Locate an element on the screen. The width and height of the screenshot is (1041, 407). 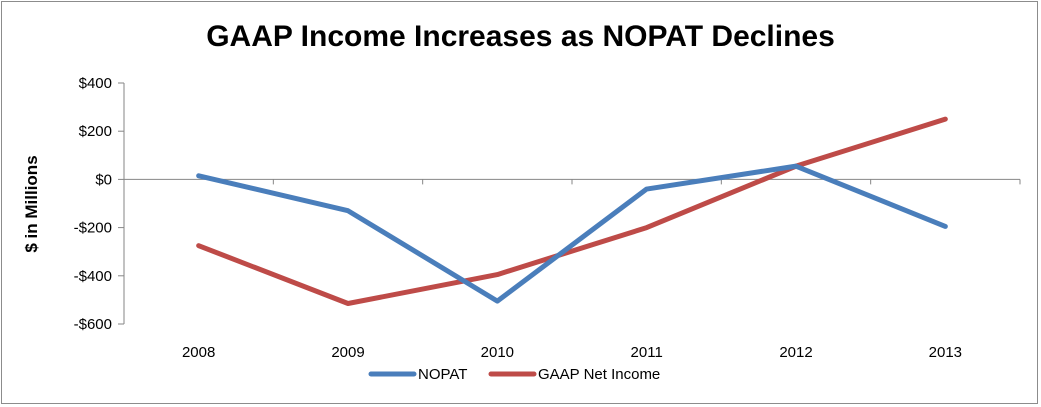
x-tick-labels: 2008 2009 2010 2011 2012 2013 is located at coordinates (572, 352).